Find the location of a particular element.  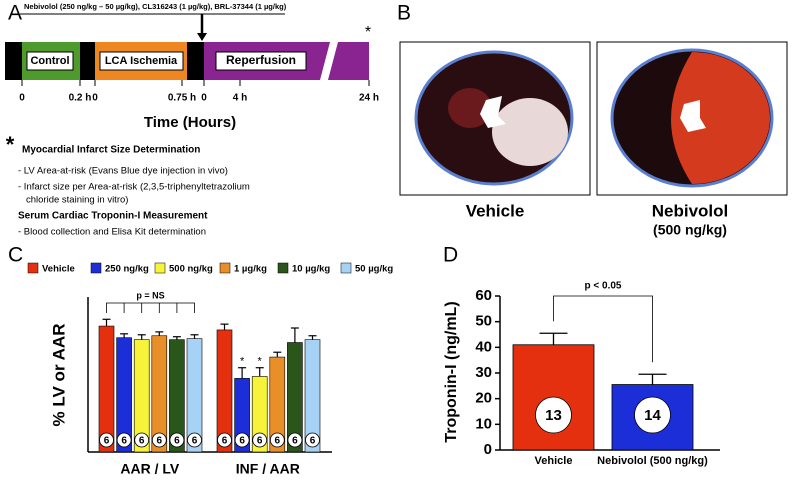

caption: Nebivolol is located at coordinates (690, 210).